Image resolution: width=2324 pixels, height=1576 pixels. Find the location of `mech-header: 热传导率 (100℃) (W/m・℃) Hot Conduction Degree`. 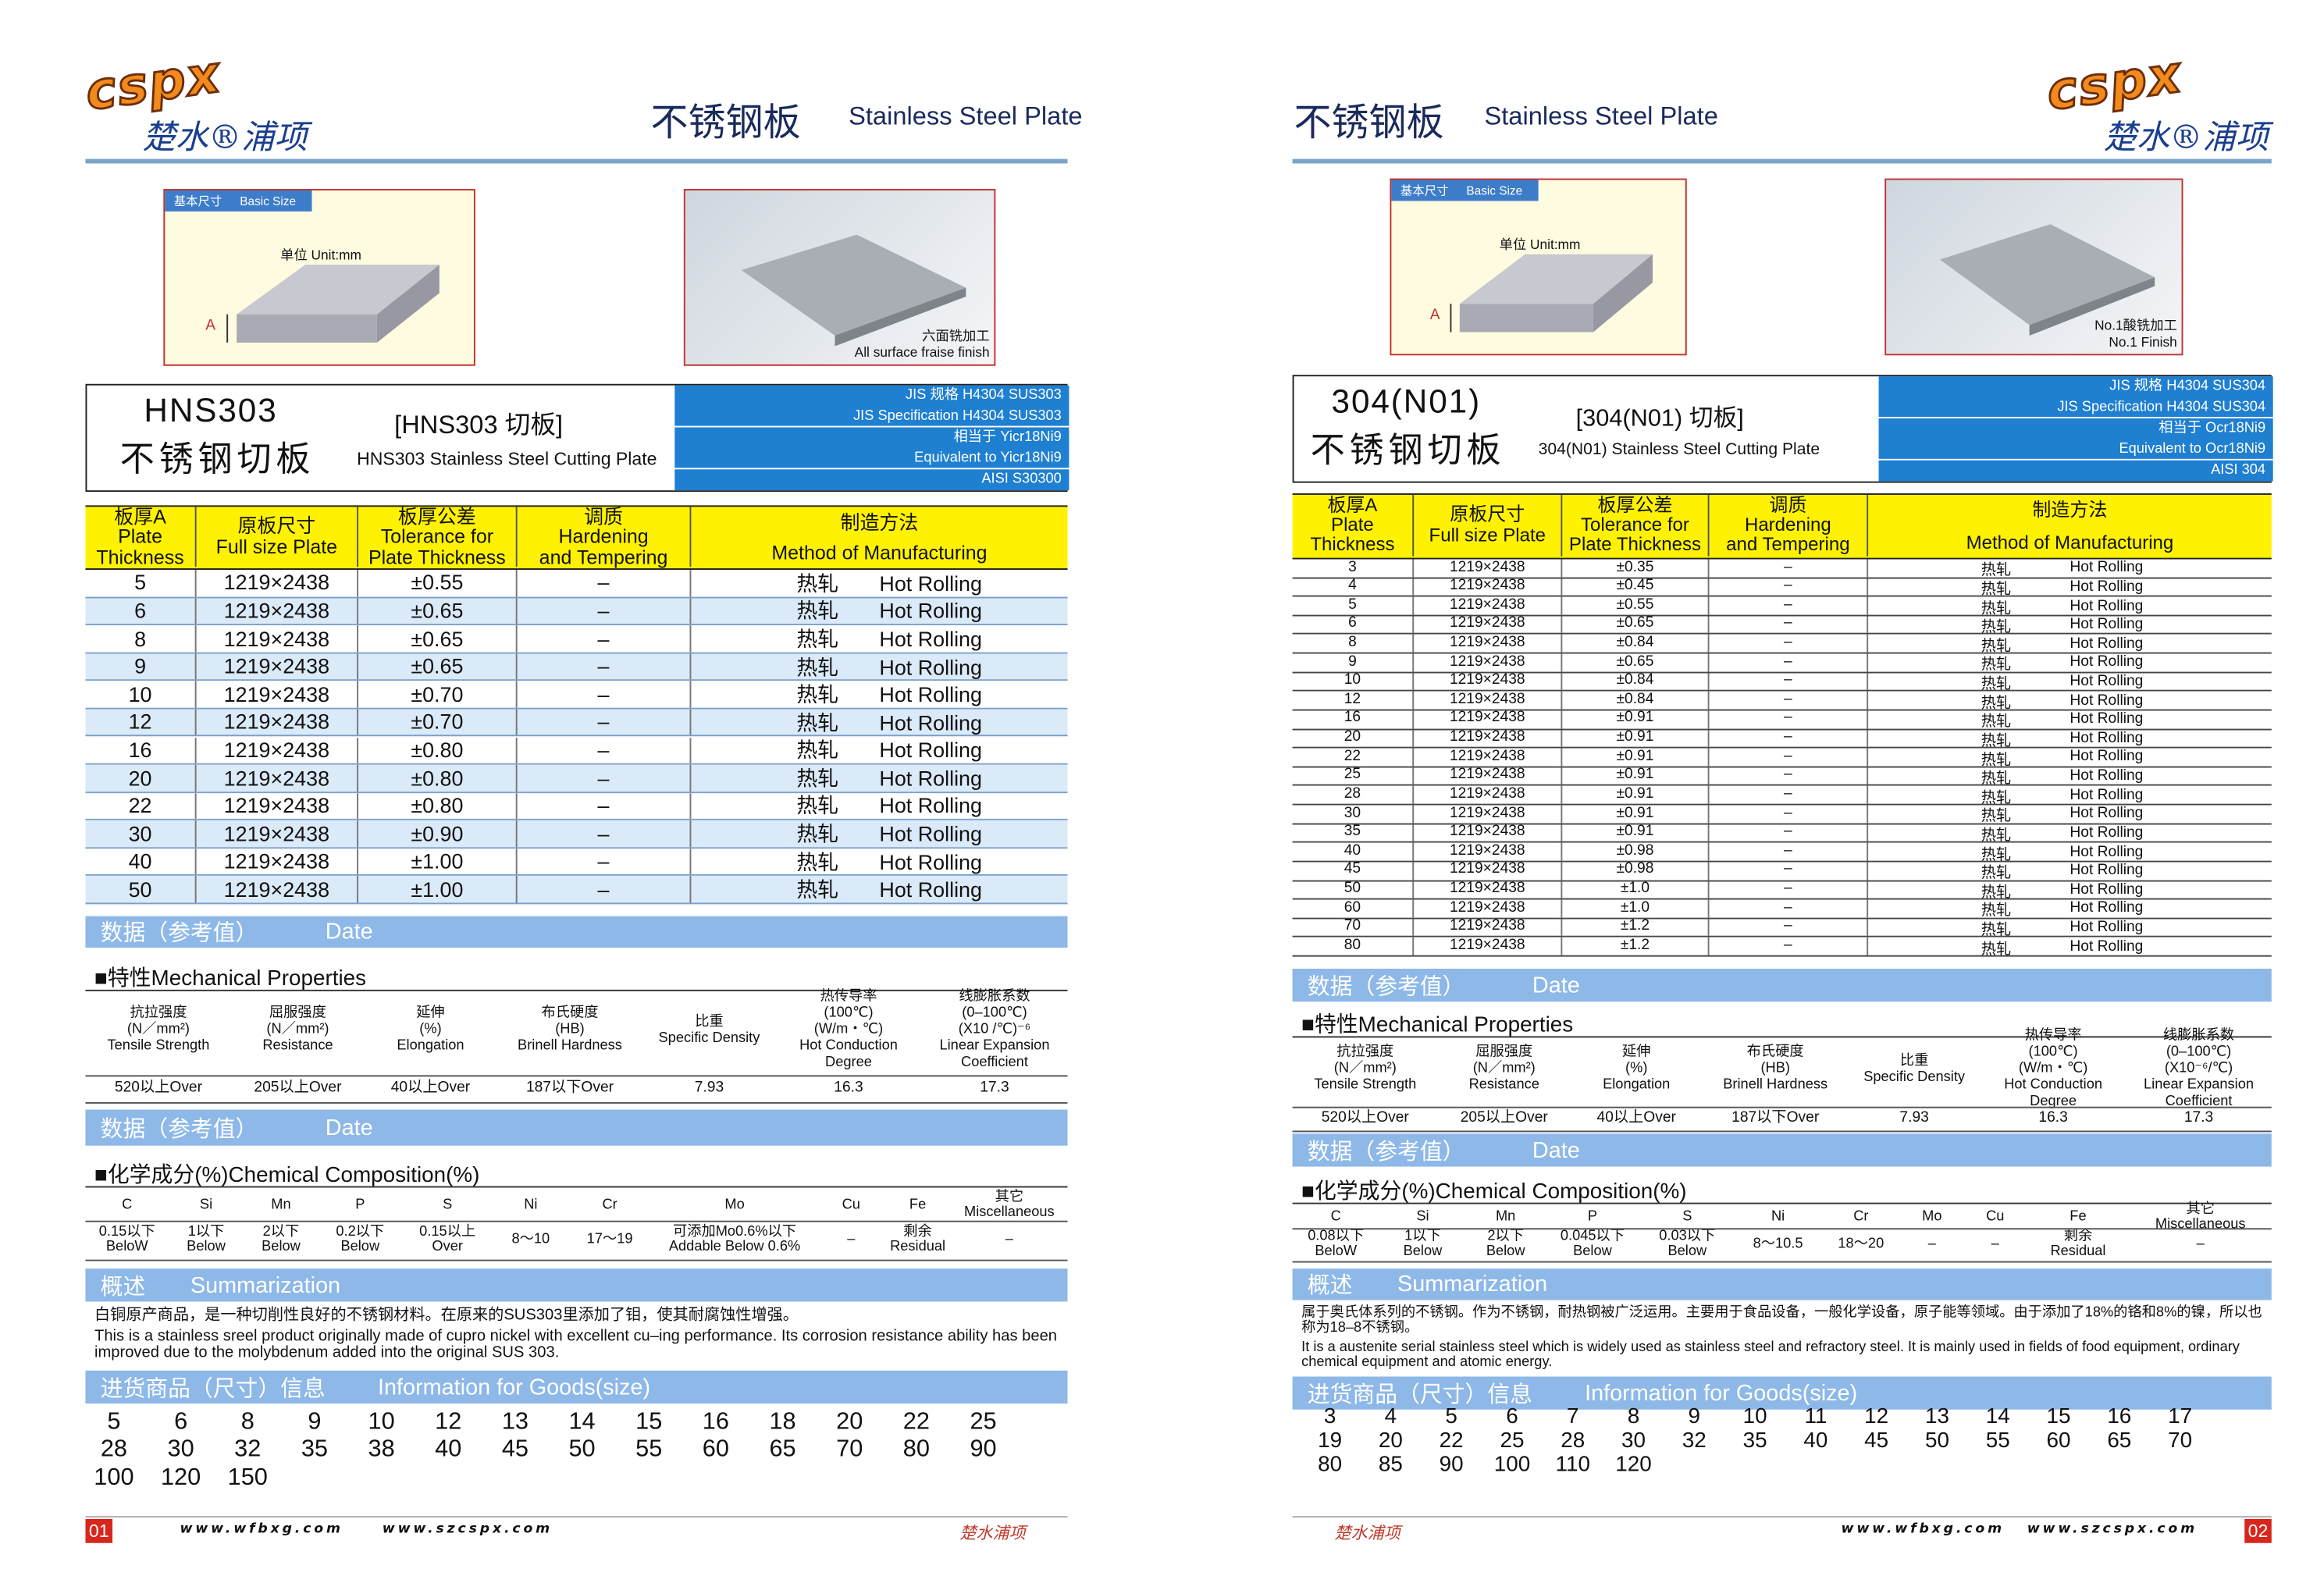

mech-header: 热传导率 (100℃) (W/m・℃) Hot Conduction Degree is located at coordinates (848, 1030).